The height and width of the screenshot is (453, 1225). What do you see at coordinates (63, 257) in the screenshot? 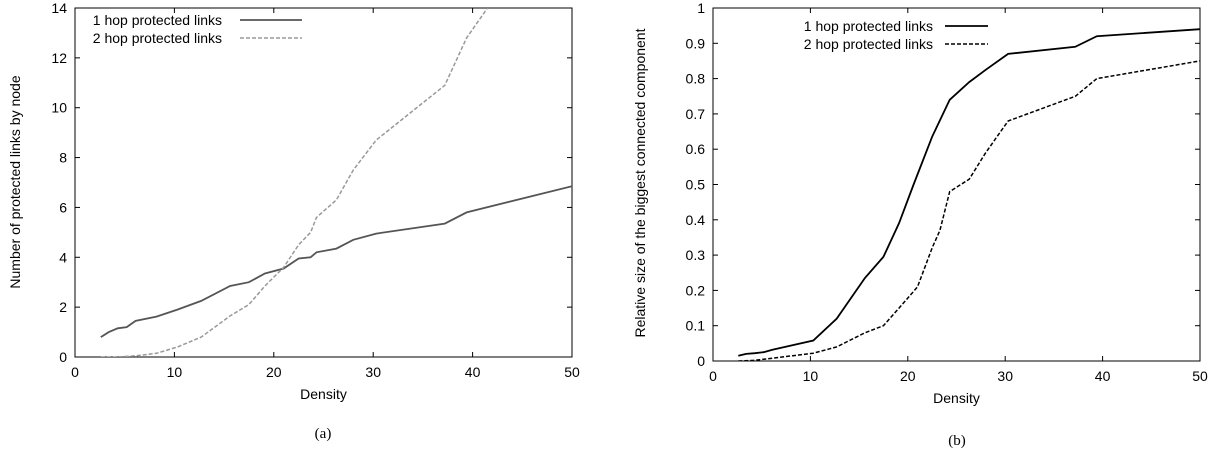
I see `y-tick-label: 4` at bounding box center [63, 257].